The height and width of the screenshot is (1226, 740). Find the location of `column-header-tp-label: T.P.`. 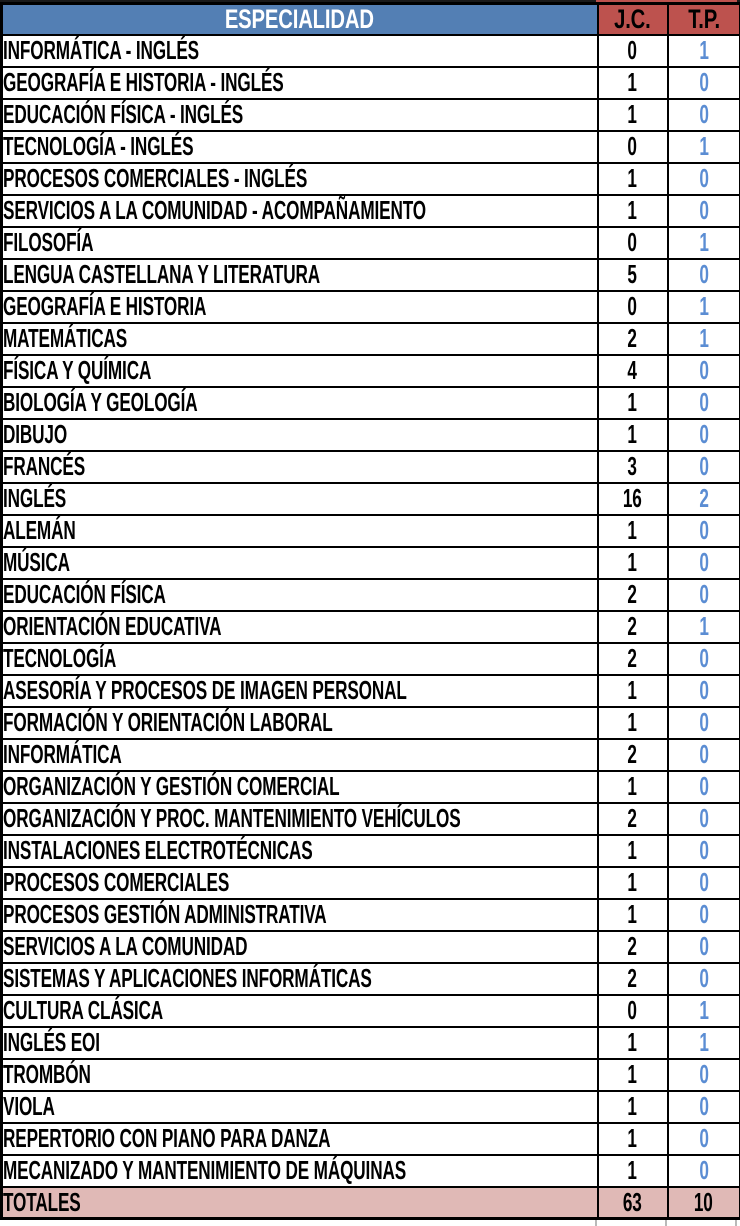

column-header-tp-label: T.P. is located at coordinates (703, 18).